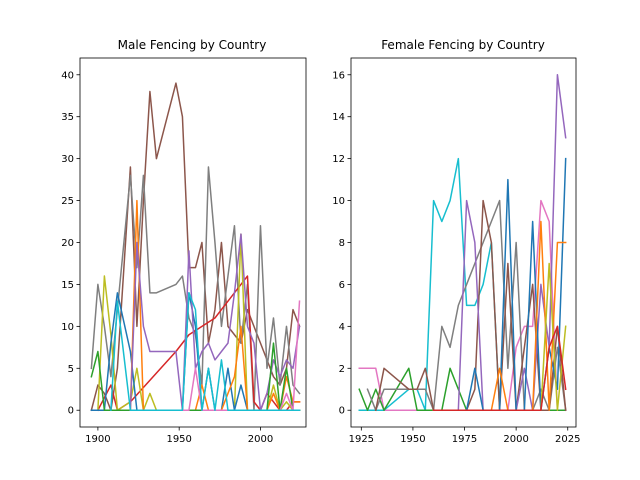 Image resolution: width=640 pixels, height=480 pixels. What do you see at coordinates (338, 117) in the screenshot?
I see `female-y-tick-label: 14` at bounding box center [338, 117].